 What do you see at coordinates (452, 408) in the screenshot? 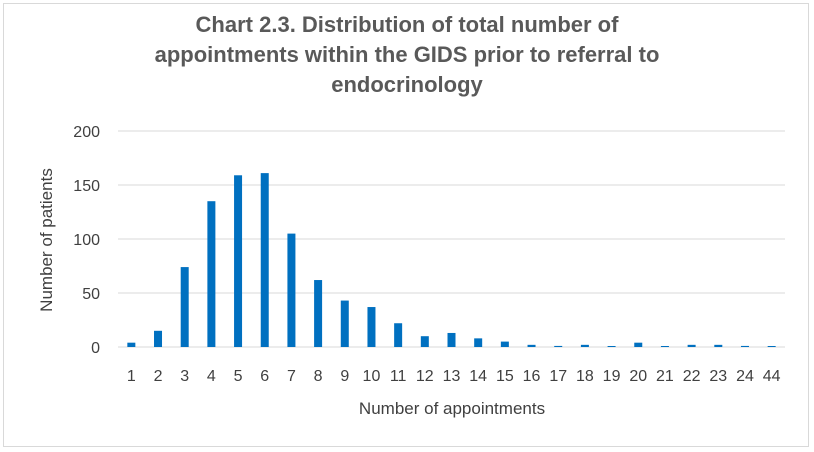
I see `x-axis-title: Number of appointments` at bounding box center [452, 408].